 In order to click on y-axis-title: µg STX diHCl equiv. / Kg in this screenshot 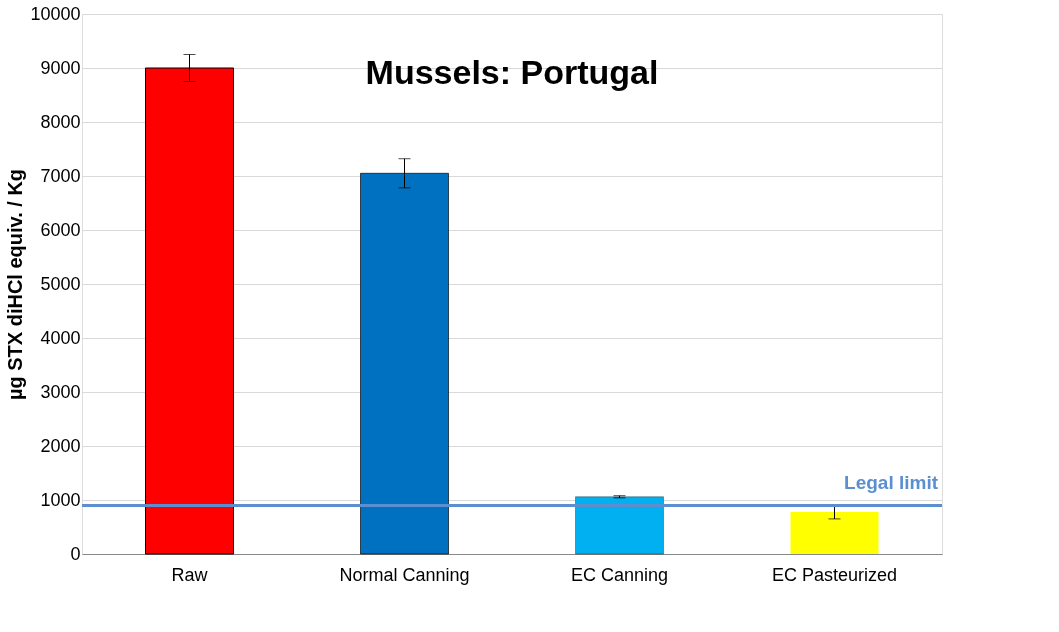, I will do `click(15, 284)`.